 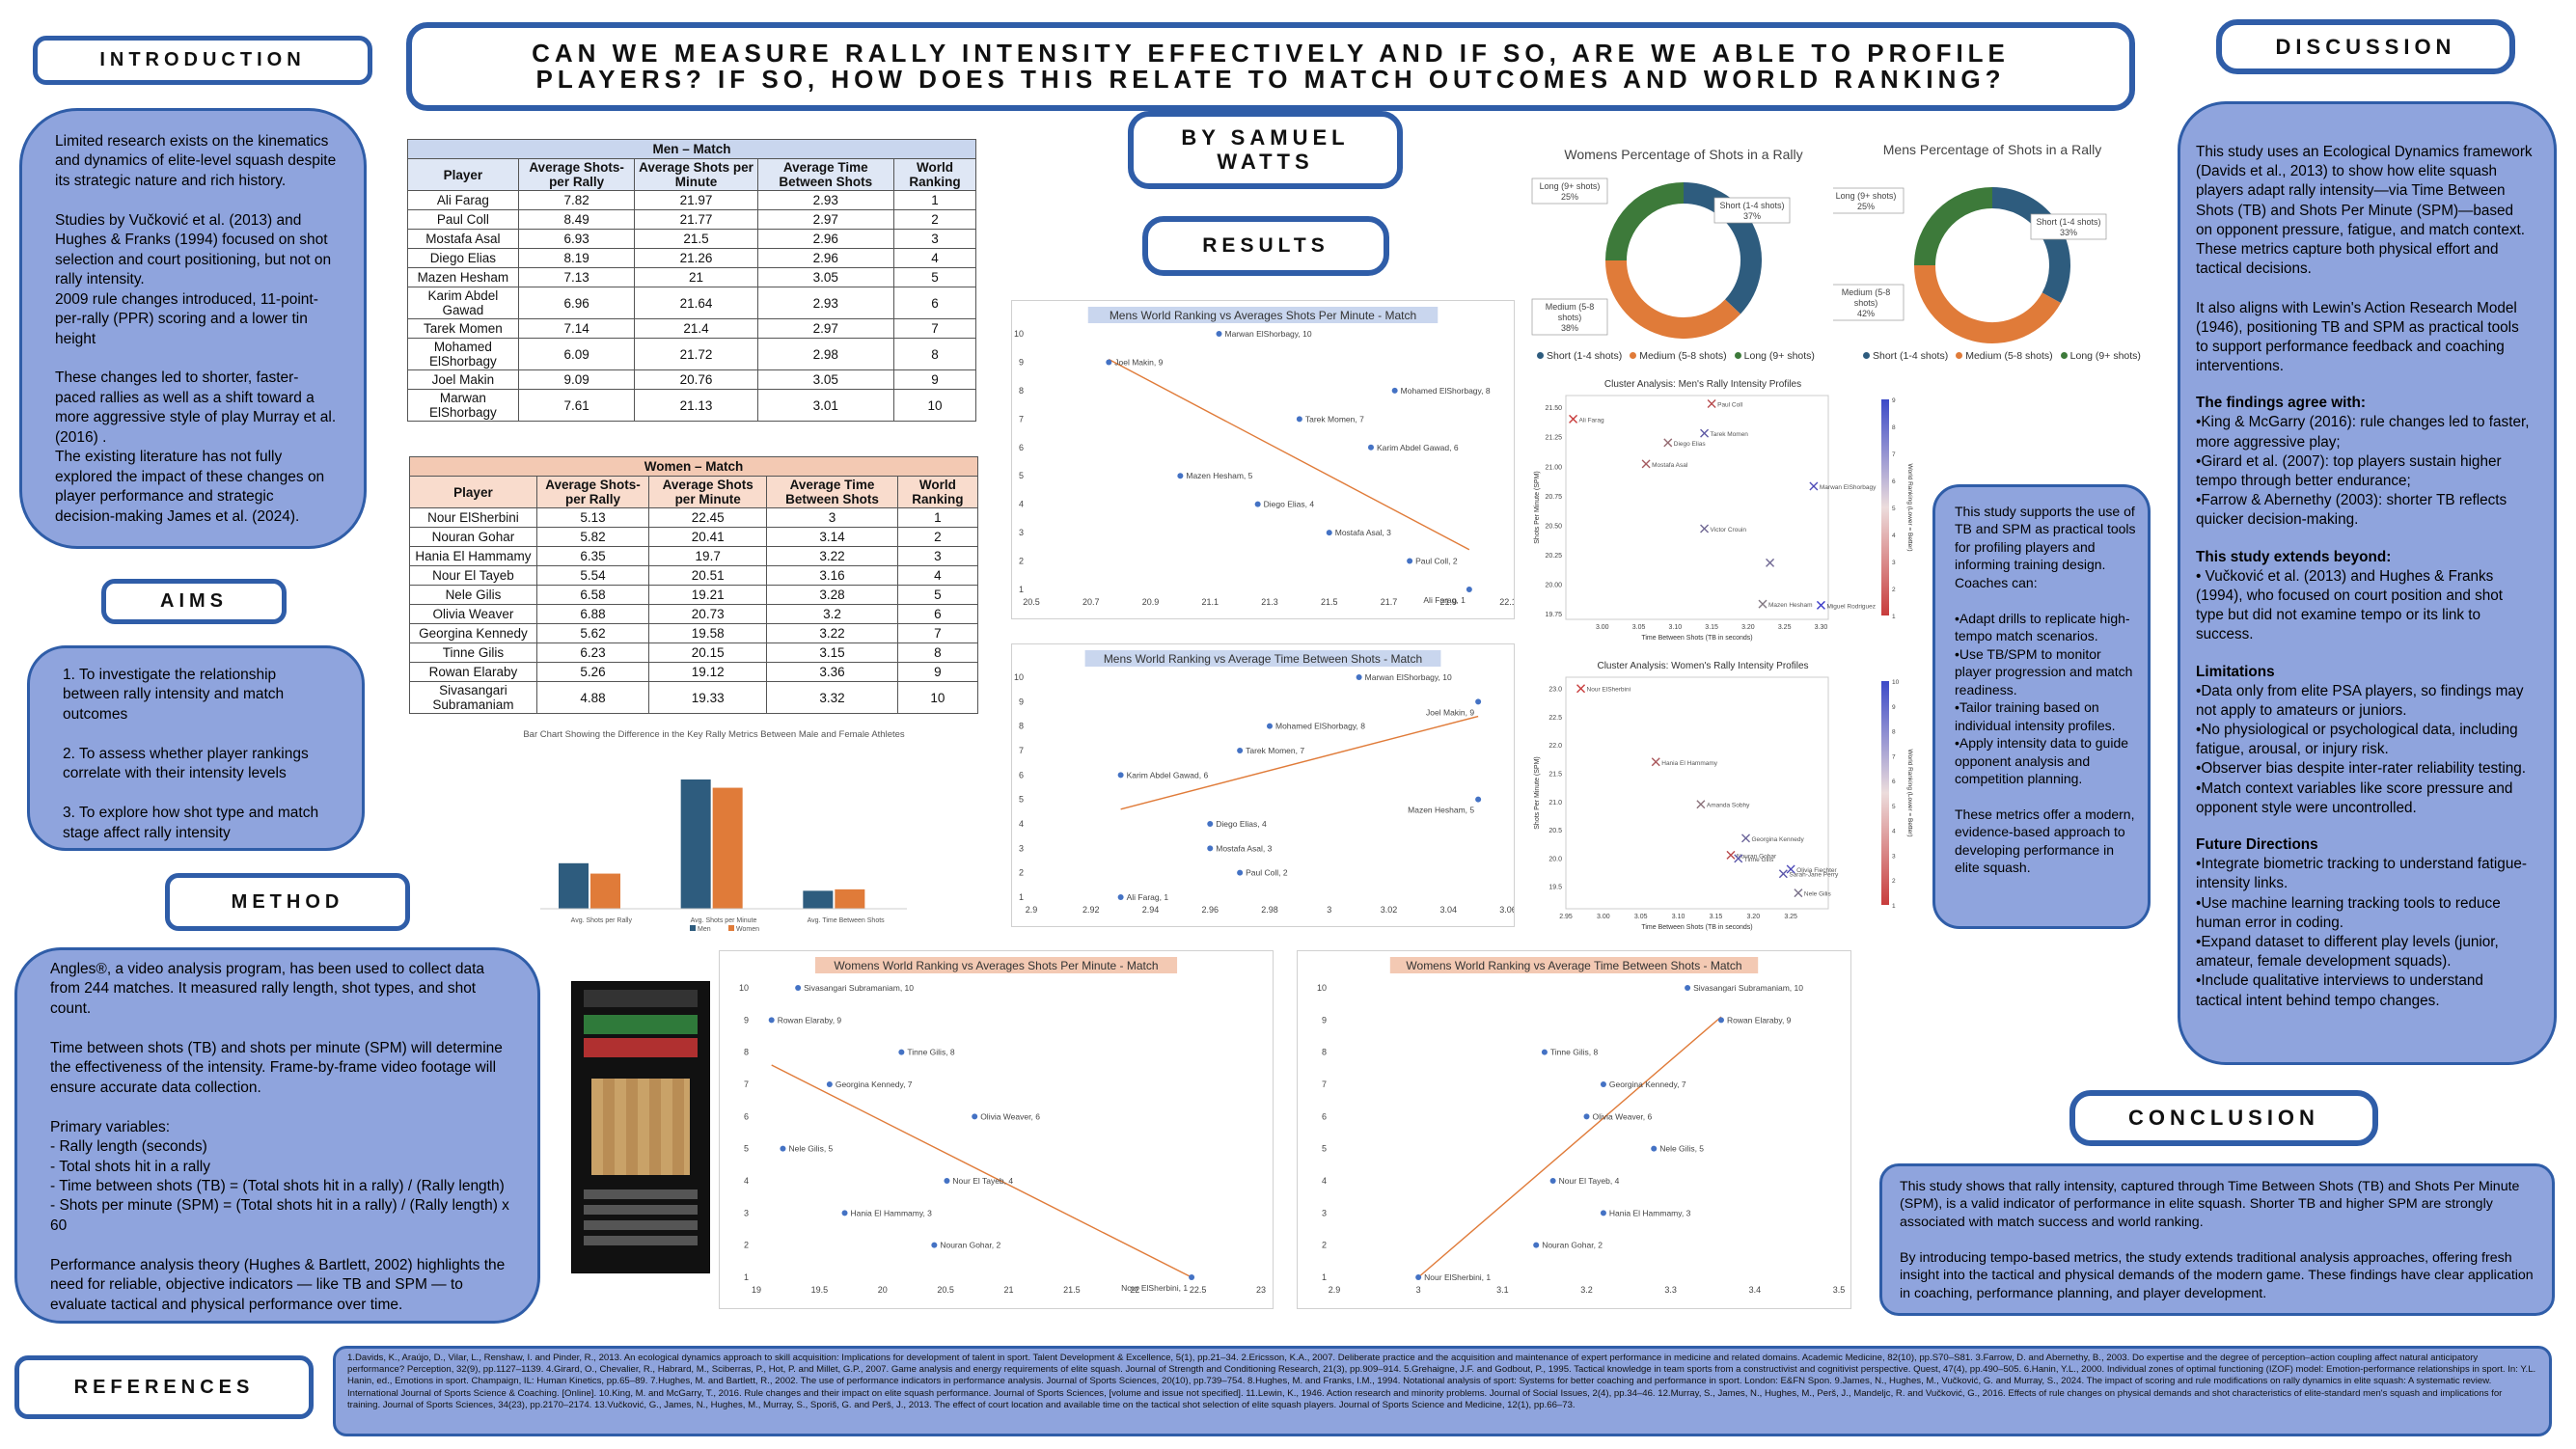 What do you see at coordinates (1587, 1290) in the screenshot?
I see `x-tick-label: 3.2` at bounding box center [1587, 1290].